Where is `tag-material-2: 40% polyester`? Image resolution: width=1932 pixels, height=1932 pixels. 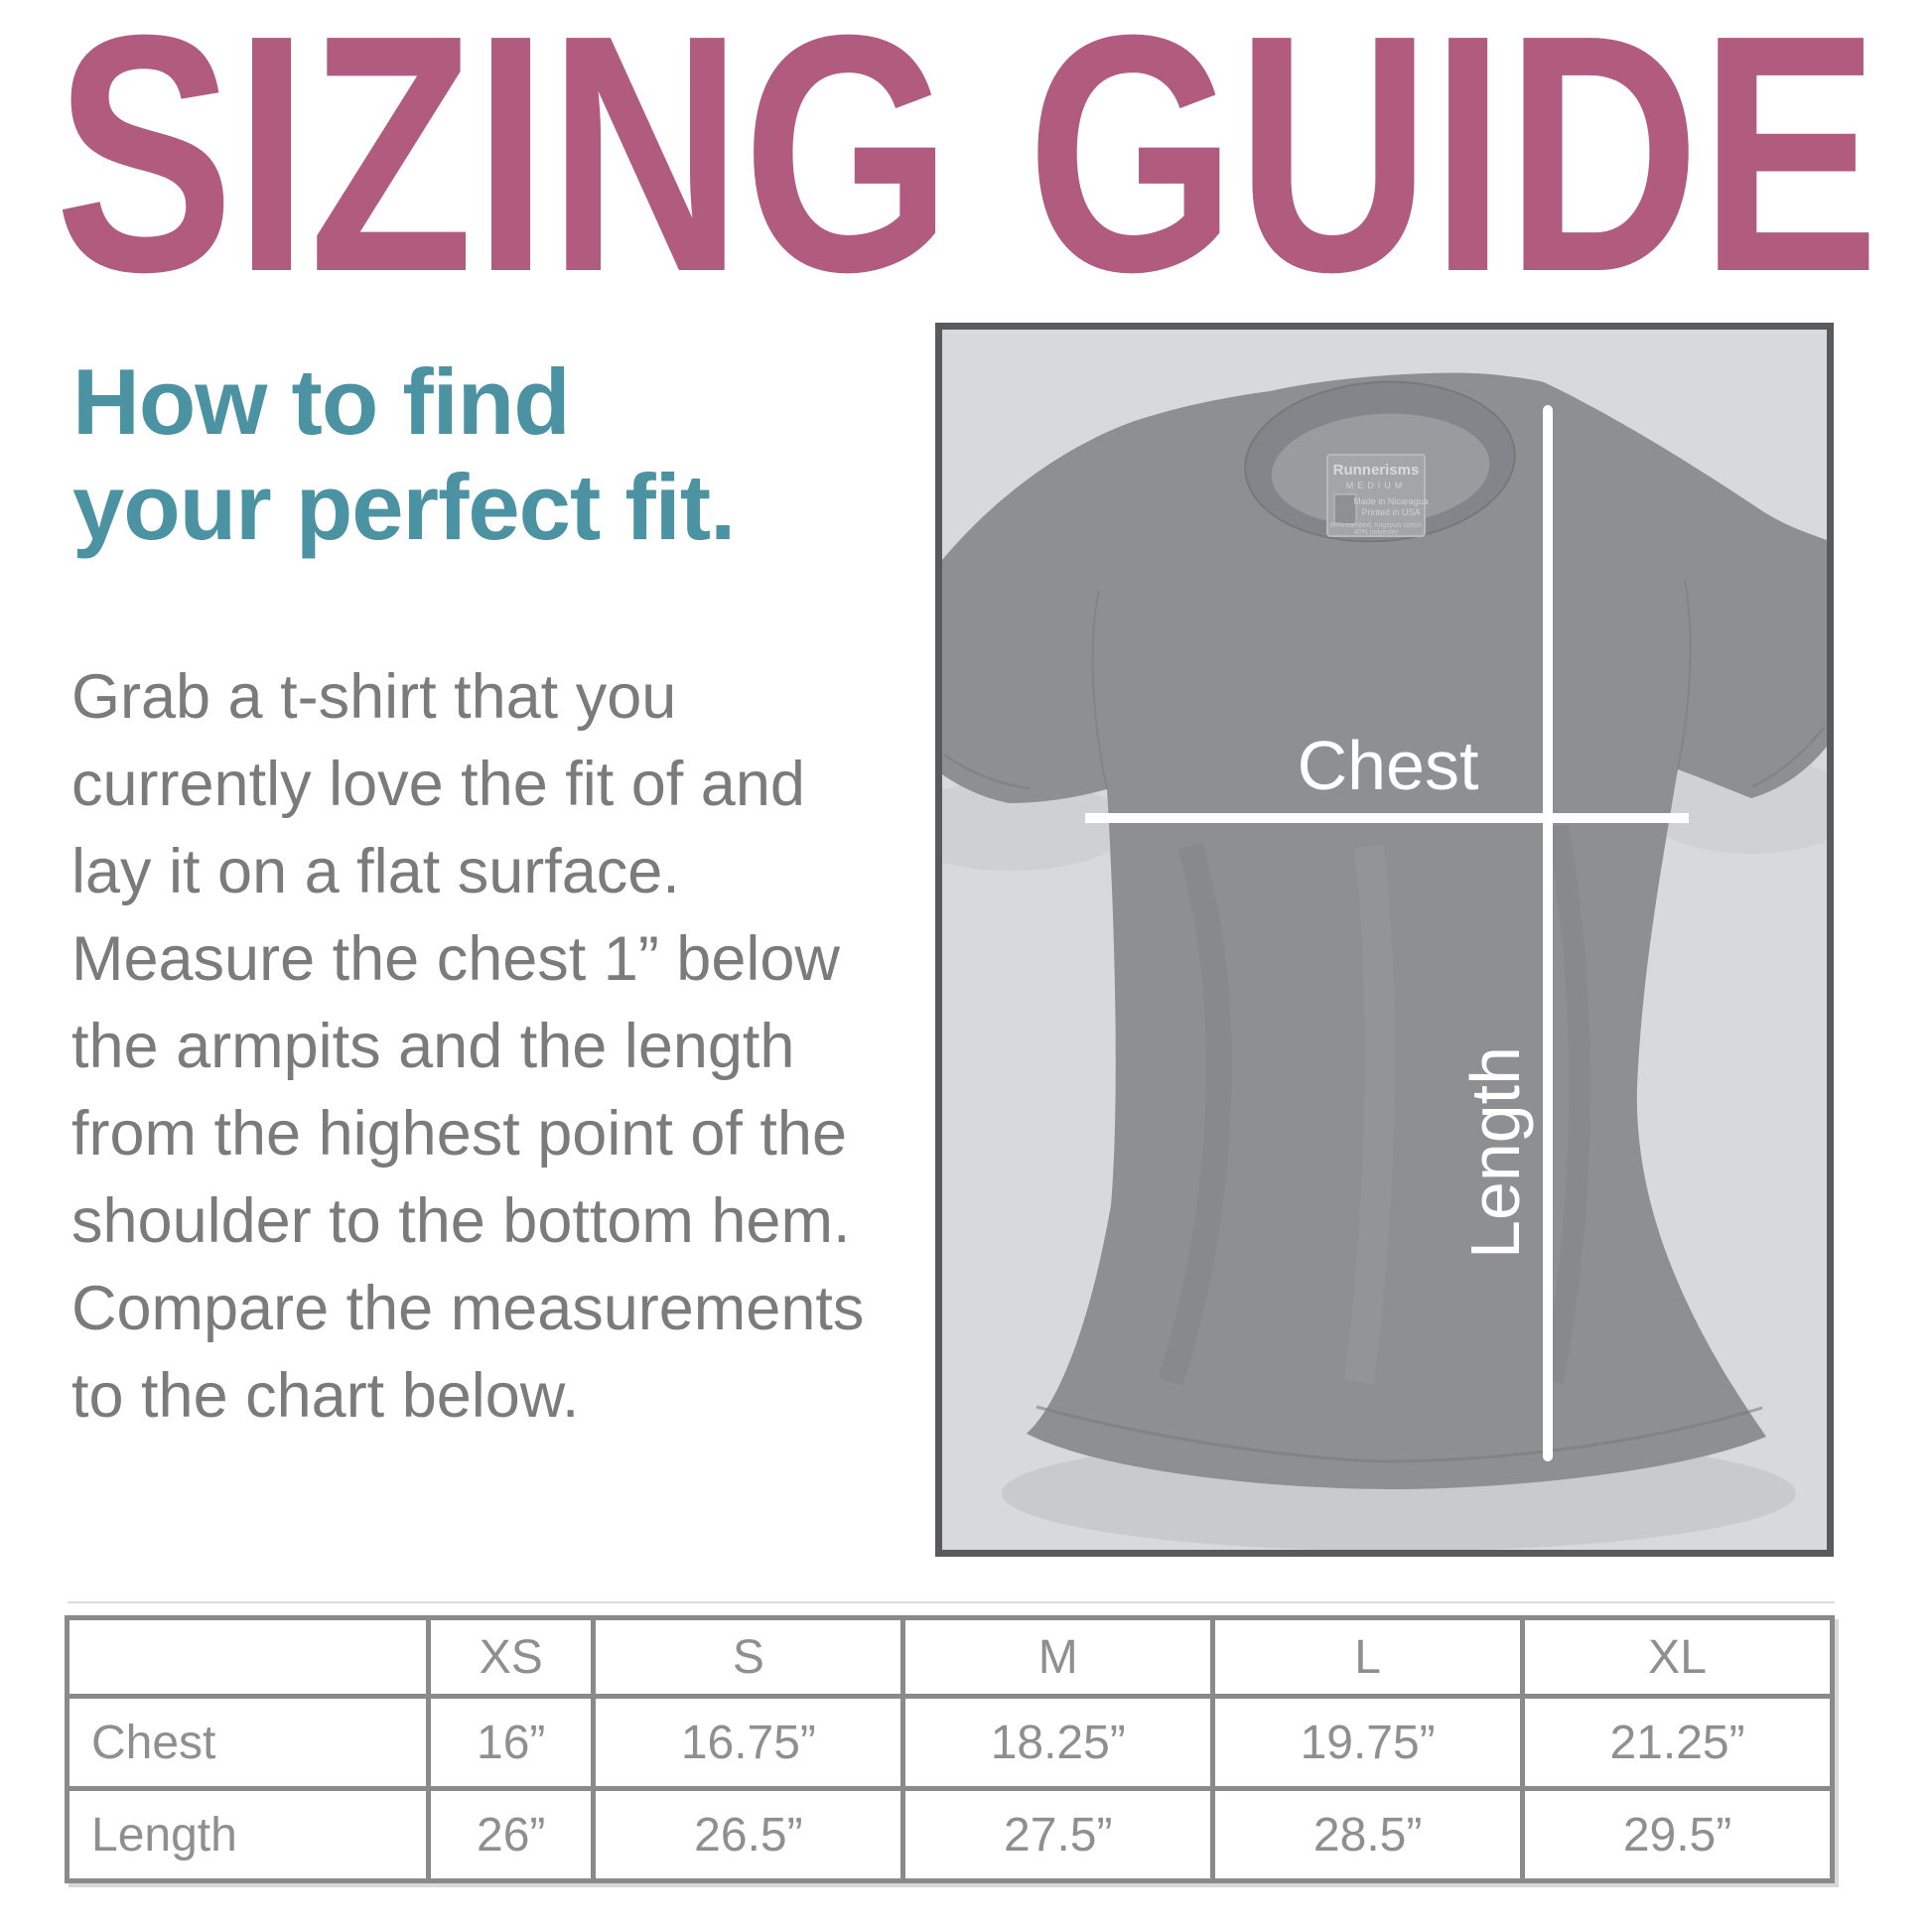 tag-material-2: 40% polyester is located at coordinates (1377, 532).